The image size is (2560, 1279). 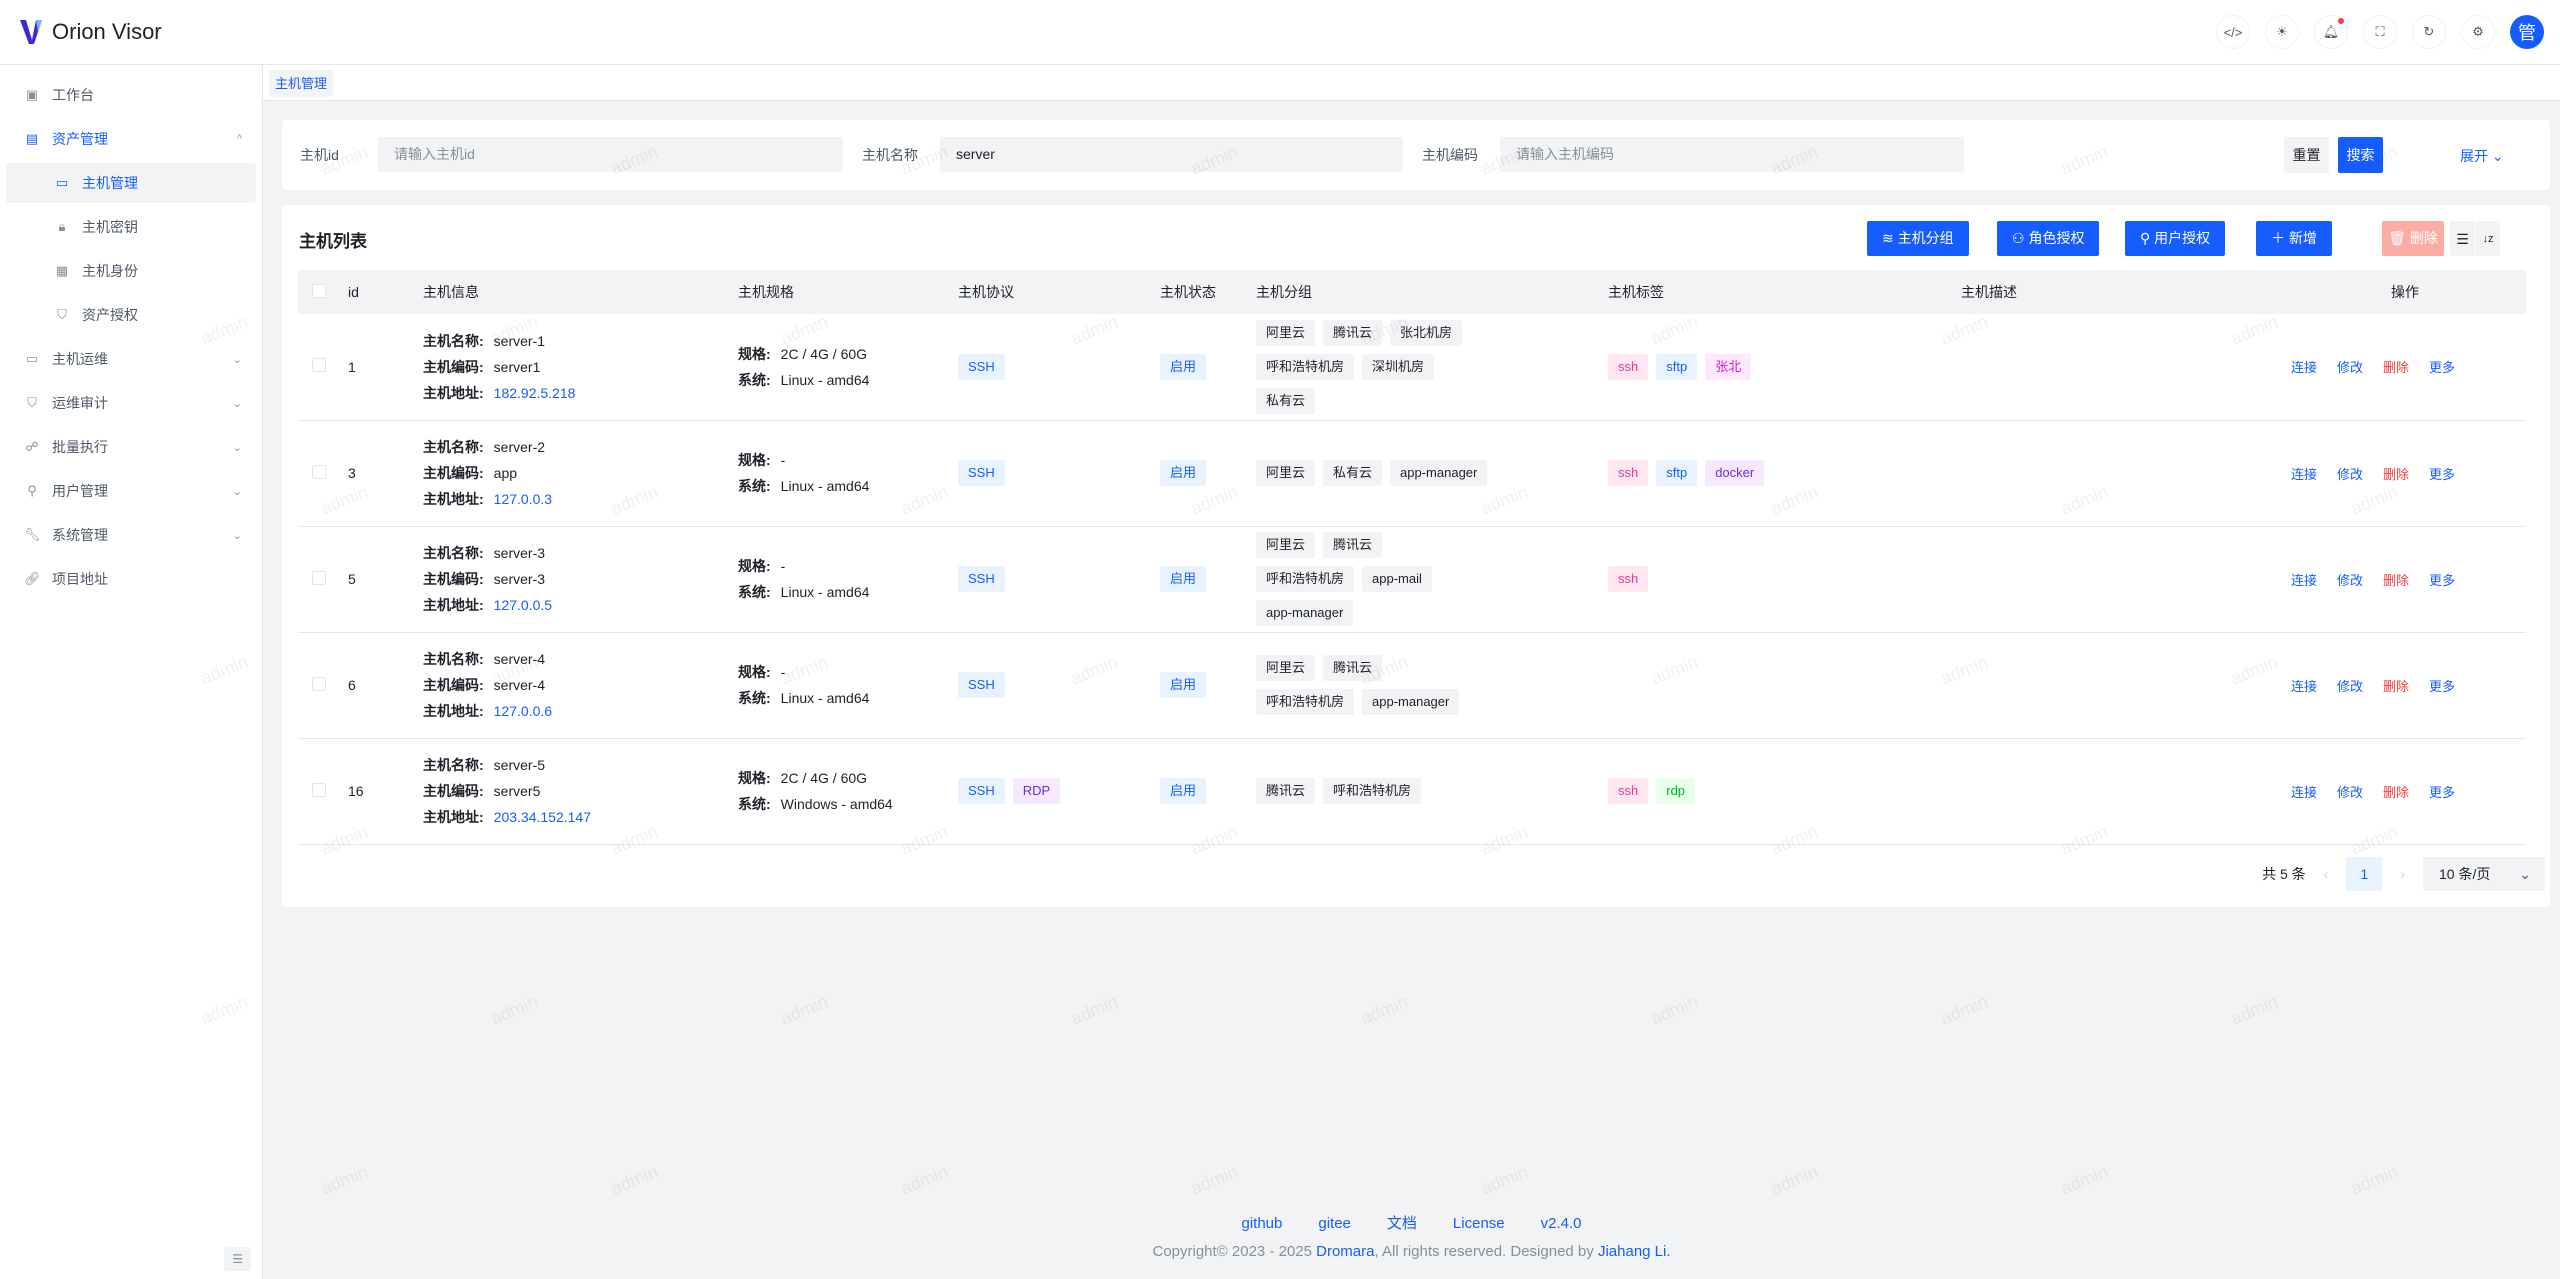 I want to click on group-tag: 深圳机房, so click(x=1398, y=366).